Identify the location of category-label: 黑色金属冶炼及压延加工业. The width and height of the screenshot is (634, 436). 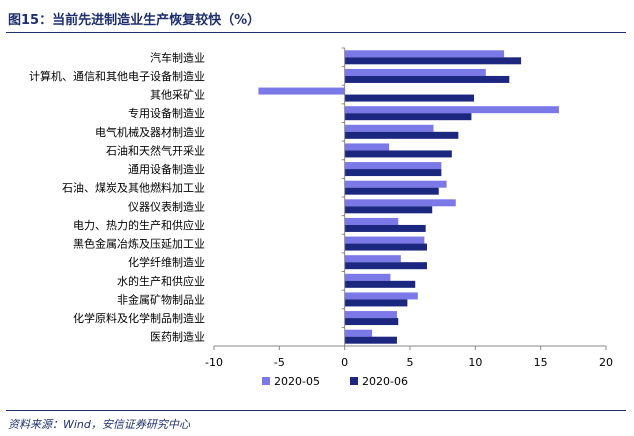
(139, 244).